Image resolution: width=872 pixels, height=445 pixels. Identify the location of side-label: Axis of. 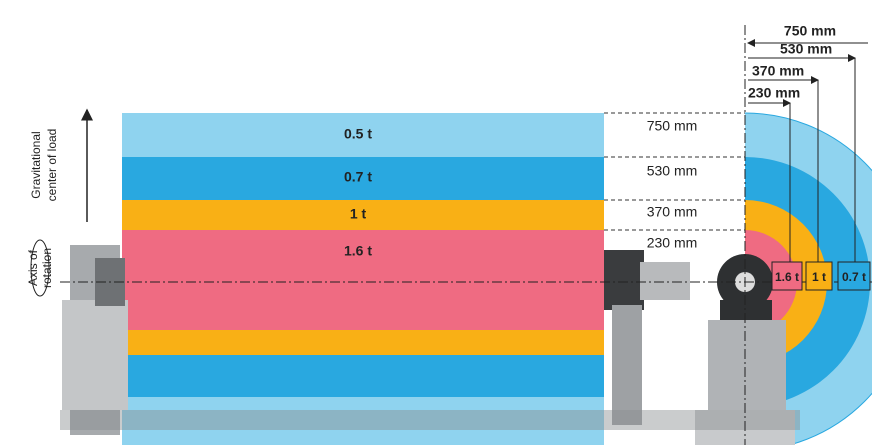
(33, 267).